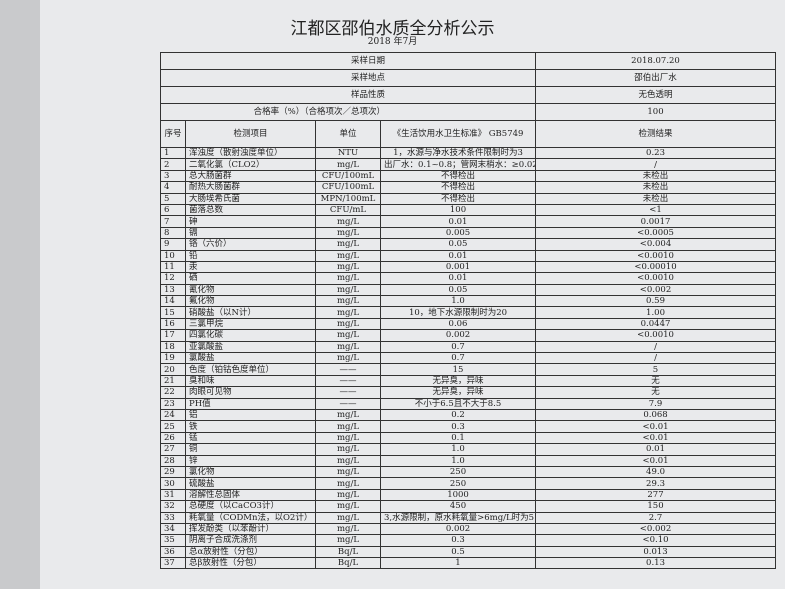 Image resolution: width=785 pixels, height=589 pixels. I want to click on cell: 氰化物, so click(250, 290).